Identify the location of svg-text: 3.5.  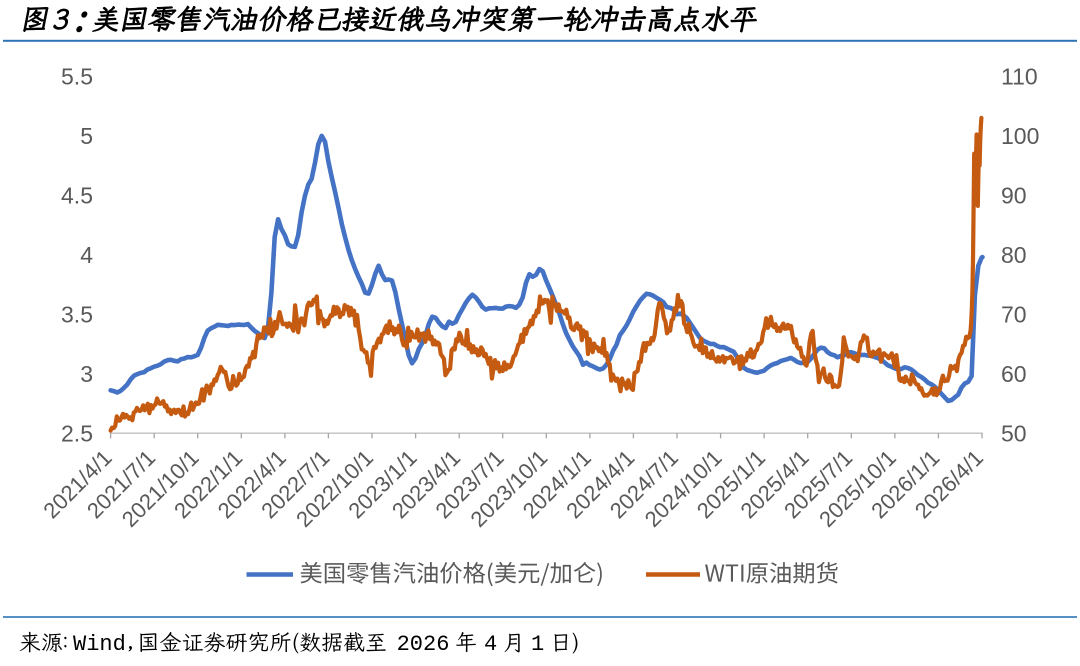
(77, 314).